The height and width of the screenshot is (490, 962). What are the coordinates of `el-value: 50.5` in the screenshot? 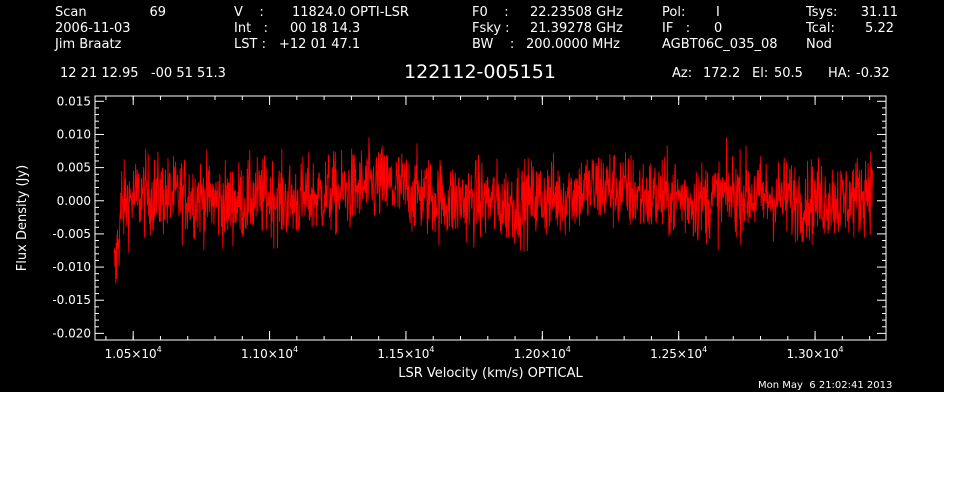 It's located at (788, 73).